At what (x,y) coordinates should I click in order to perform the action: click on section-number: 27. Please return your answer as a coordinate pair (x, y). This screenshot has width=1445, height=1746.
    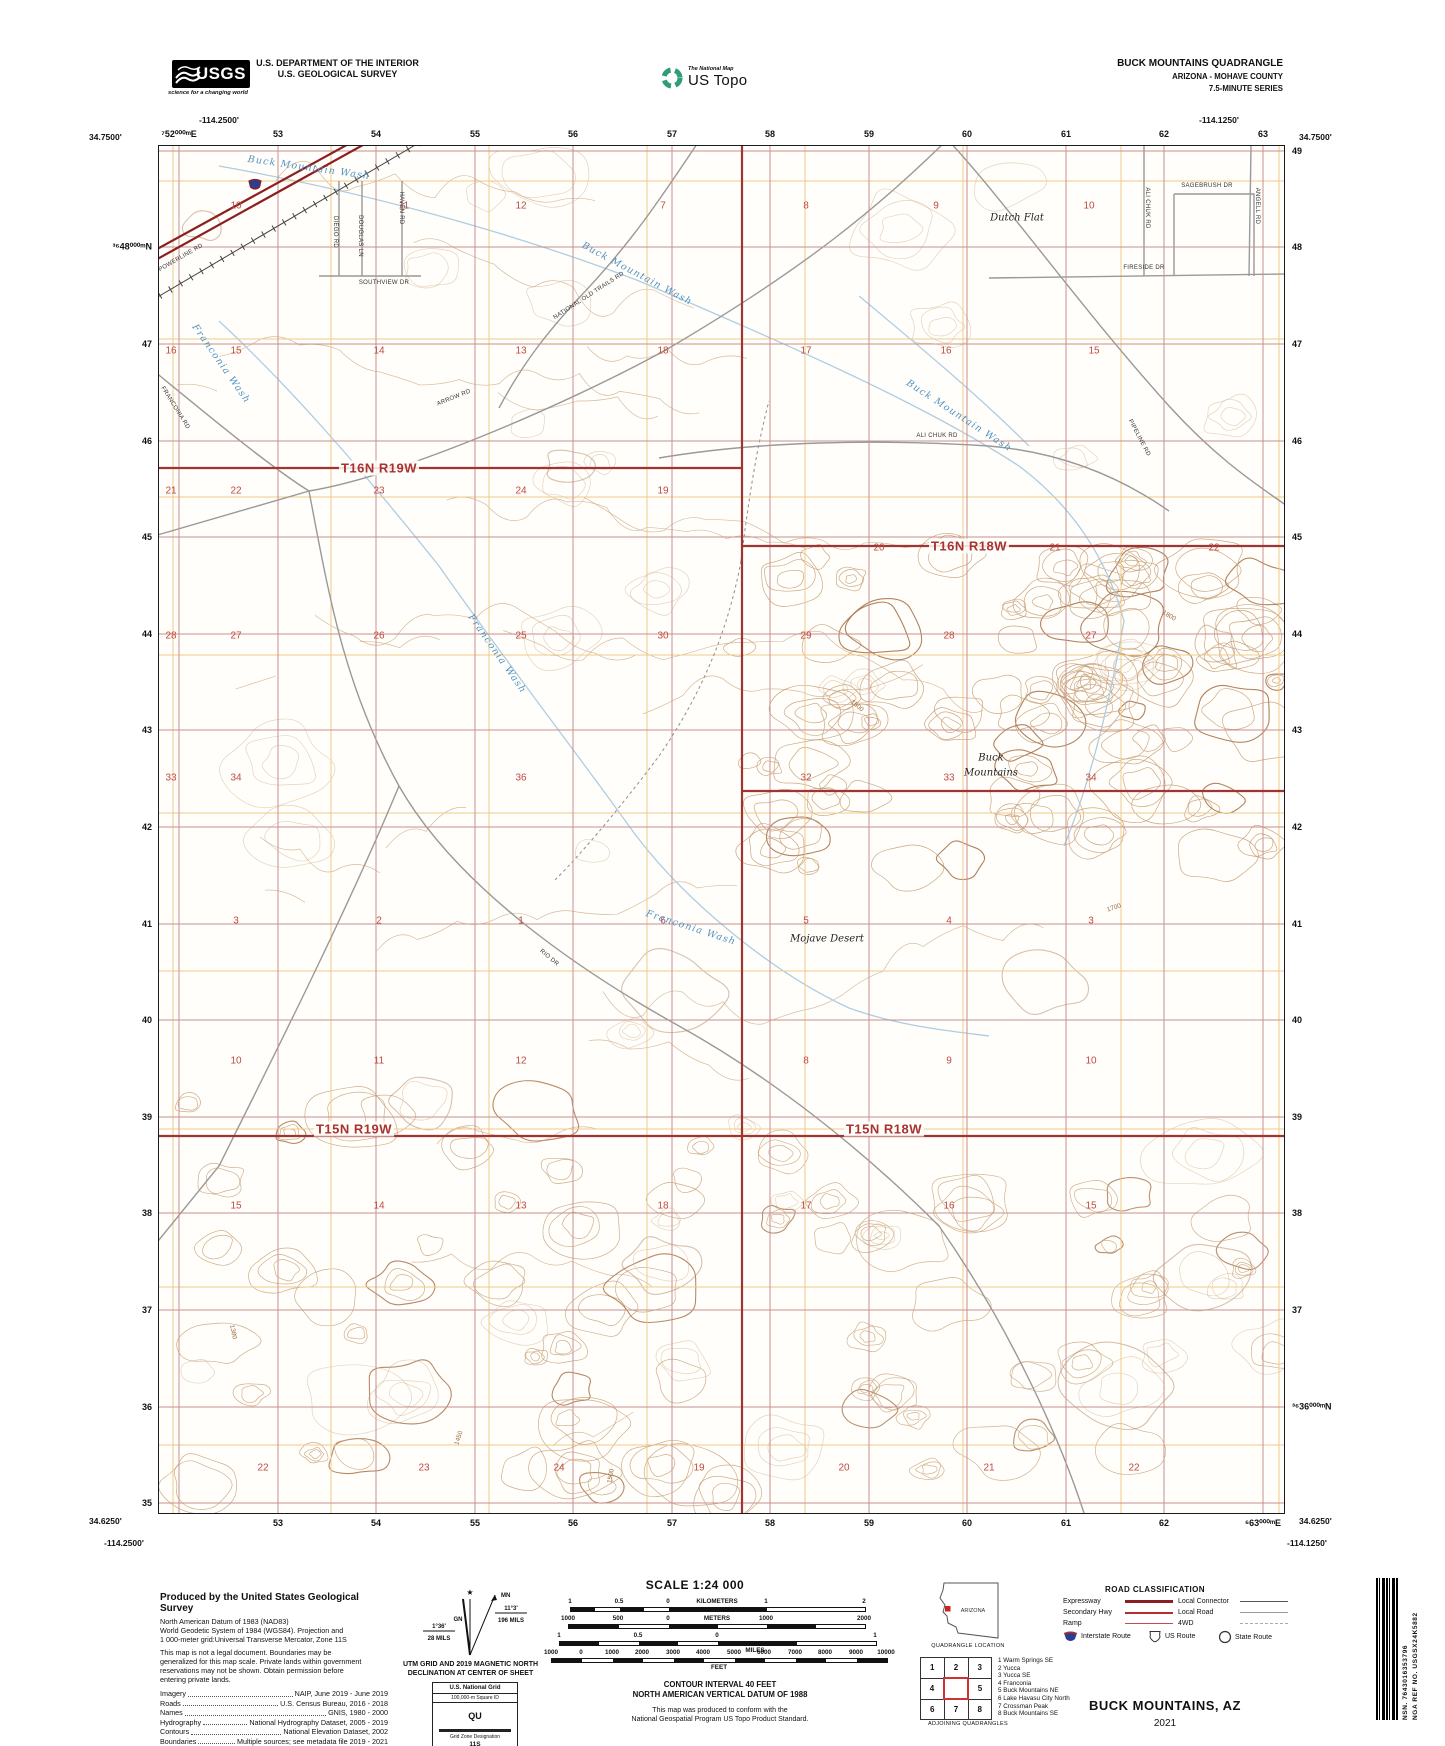
    Looking at the image, I should click on (236, 636).